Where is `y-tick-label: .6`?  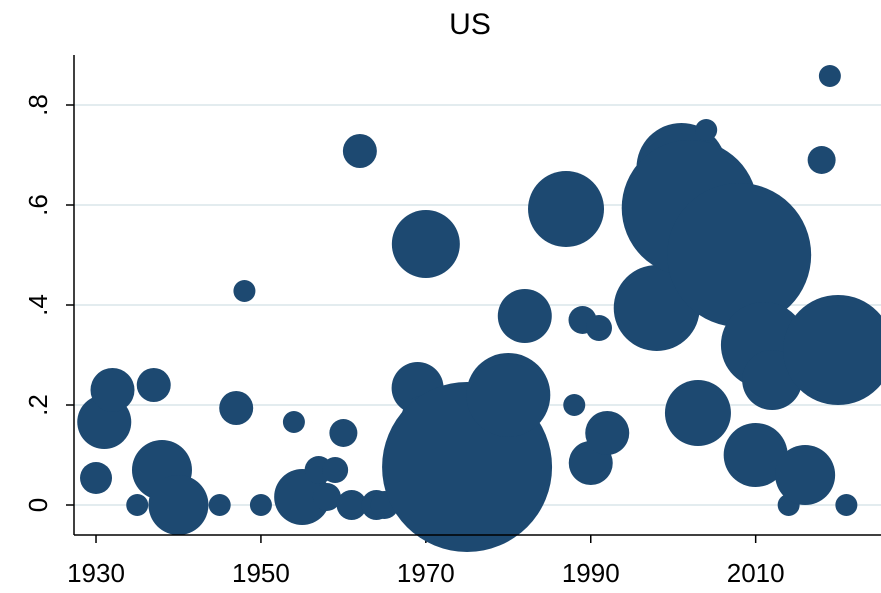
y-tick-label: .6 is located at coordinates (38, 205).